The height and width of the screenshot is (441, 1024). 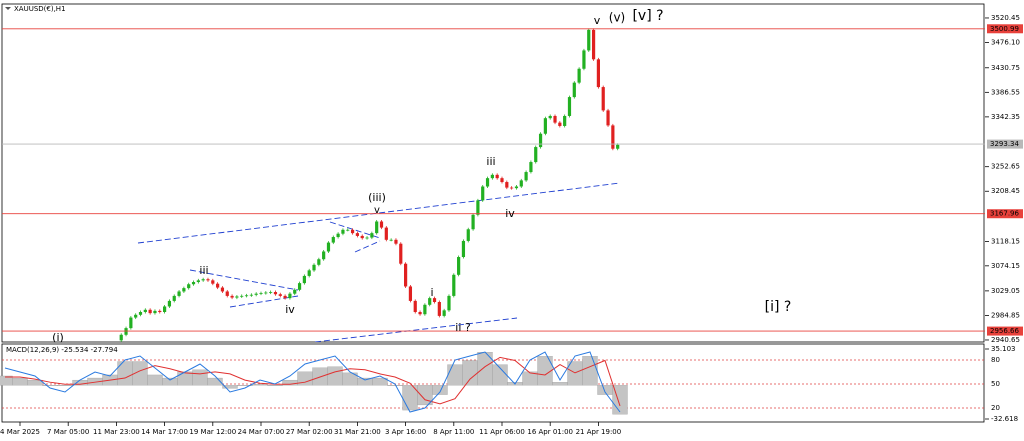 I want to click on y-tick-label: 3118.15, so click(x=1005, y=241).